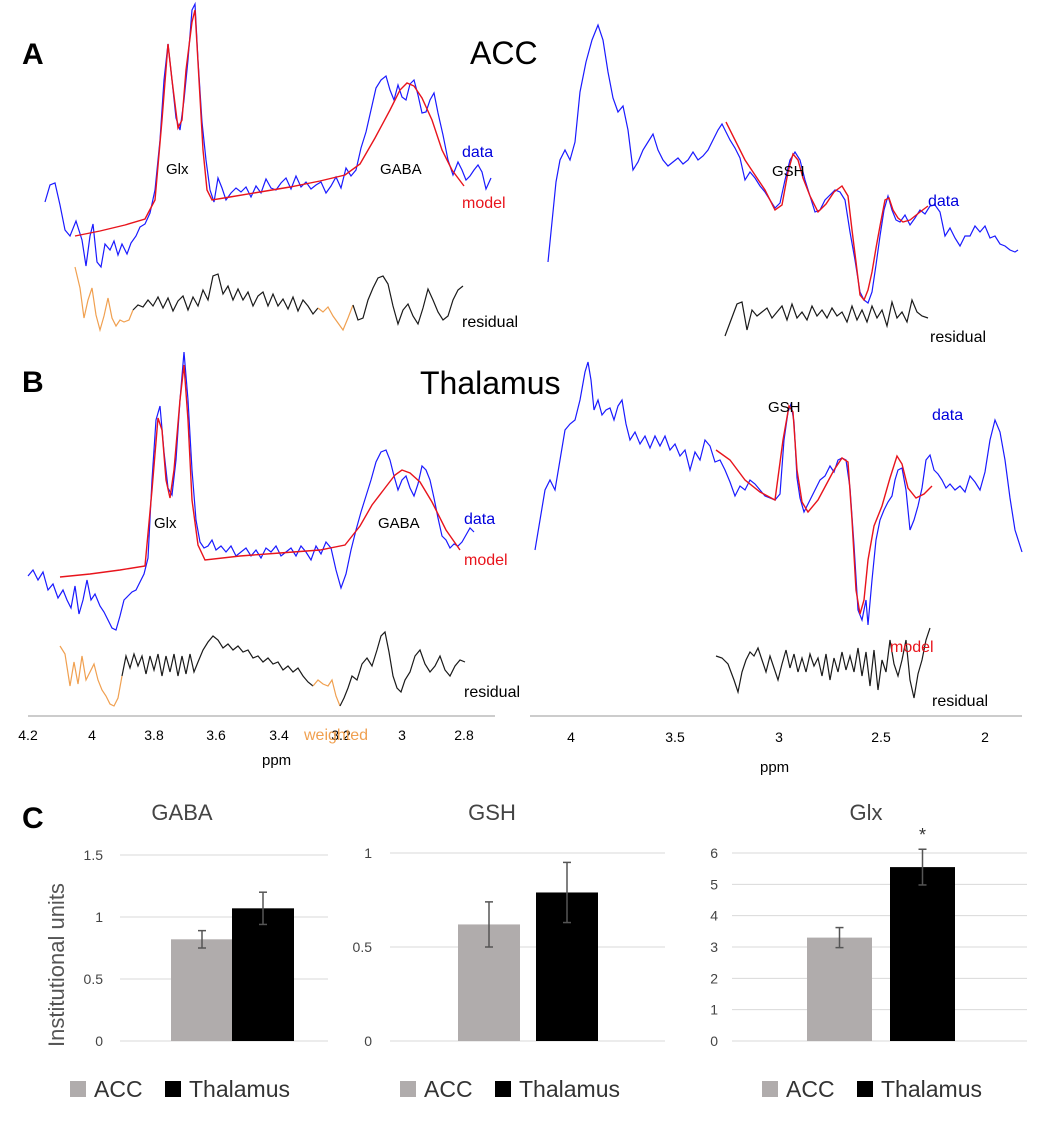 This screenshot has height=1125, width=1049. Describe the element at coordinates (486, 560) in the screenshot. I see `label-model-thal-left: model` at that location.